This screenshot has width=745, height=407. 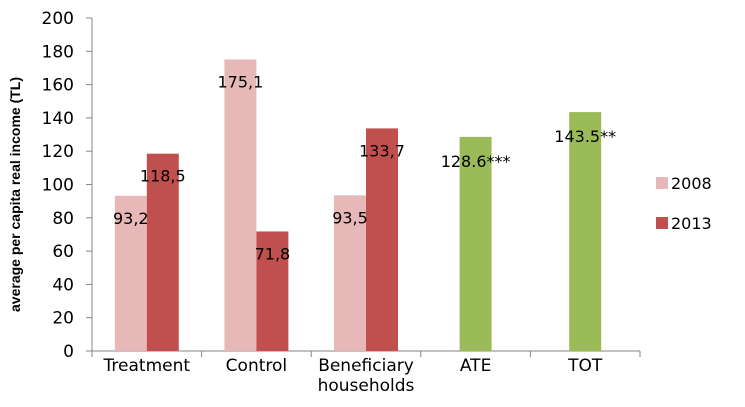 What do you see at coordinates (475, 366) in the screenshot?
I see `x-tick-label: ATE` at bounding box center [475, 366].